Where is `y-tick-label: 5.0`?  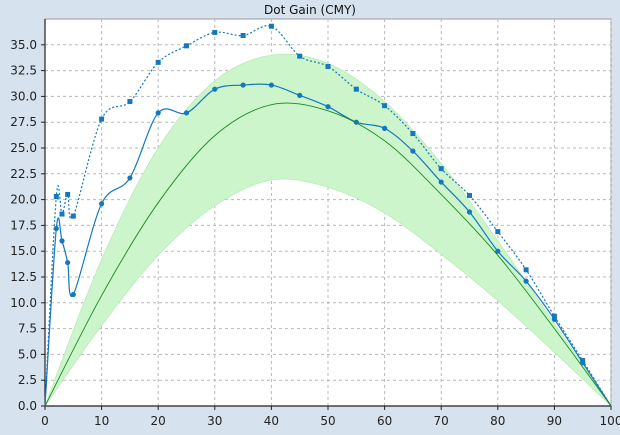
y-tick-label: 5.0 is located at coordinates (27, 354).